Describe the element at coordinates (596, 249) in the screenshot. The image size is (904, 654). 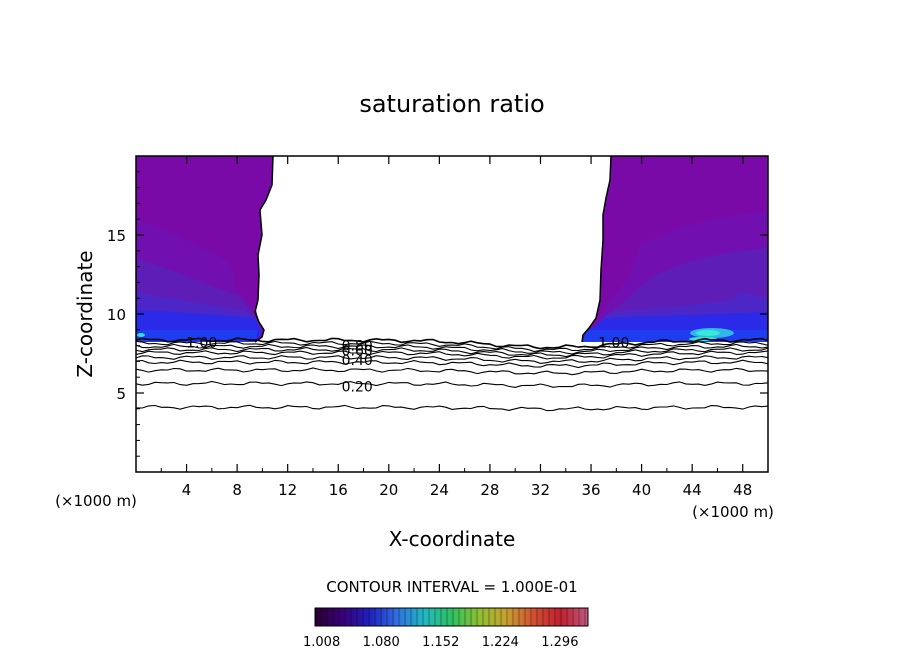
I see `boundary-right` at that location.